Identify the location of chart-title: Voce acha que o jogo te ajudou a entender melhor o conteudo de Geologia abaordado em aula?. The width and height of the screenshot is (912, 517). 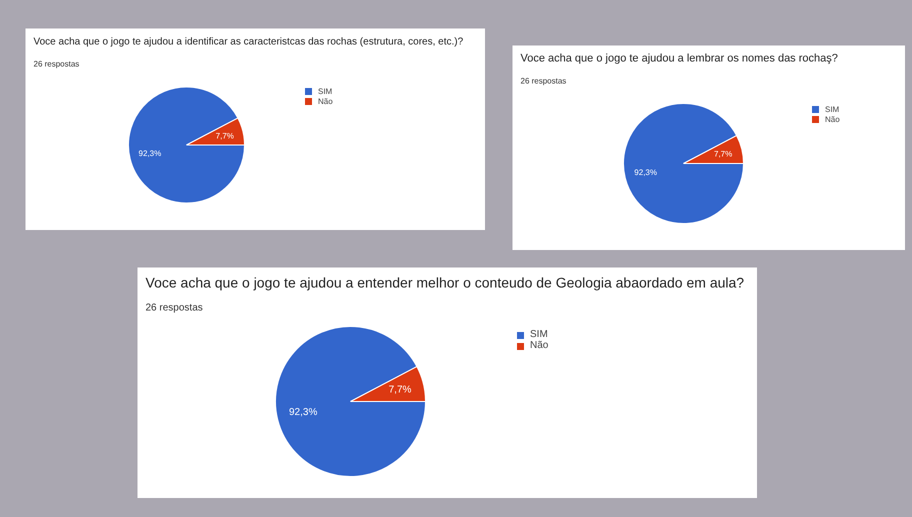
(445, 282).